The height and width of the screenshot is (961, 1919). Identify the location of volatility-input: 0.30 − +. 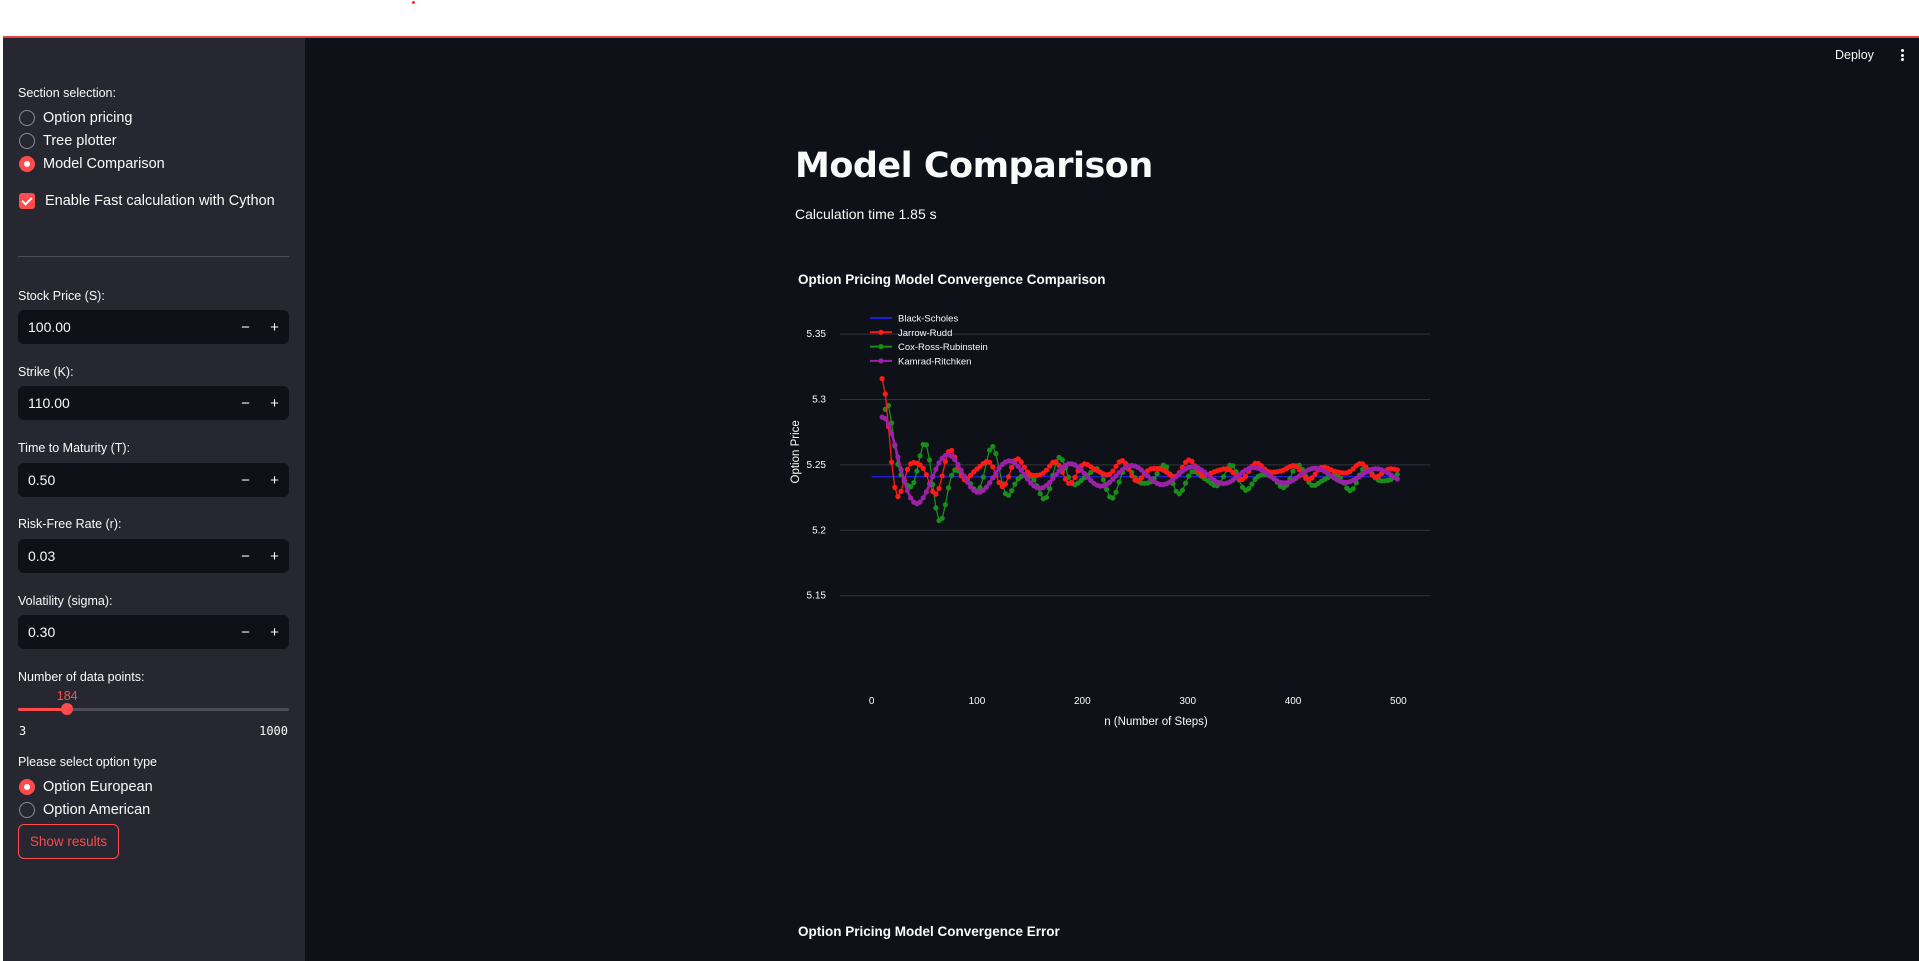
(153, 632).